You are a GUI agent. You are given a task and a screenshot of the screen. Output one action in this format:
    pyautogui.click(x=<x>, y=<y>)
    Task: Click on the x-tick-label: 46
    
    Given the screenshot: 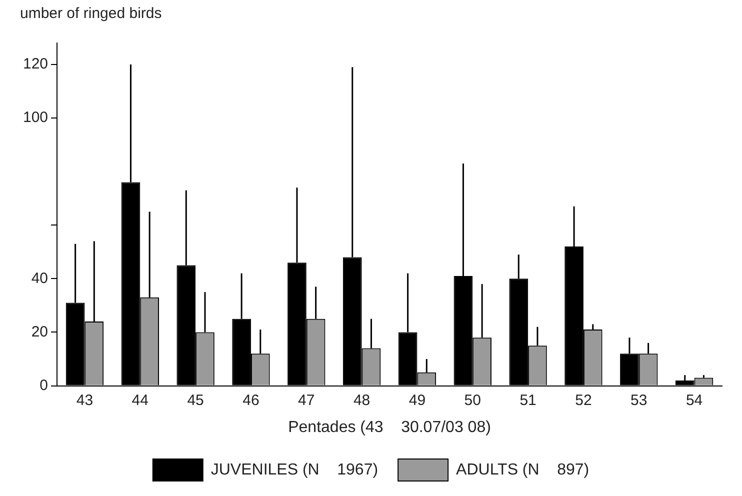 What is the action you would take?
    pyautogui.click(x=251, y=400)
    